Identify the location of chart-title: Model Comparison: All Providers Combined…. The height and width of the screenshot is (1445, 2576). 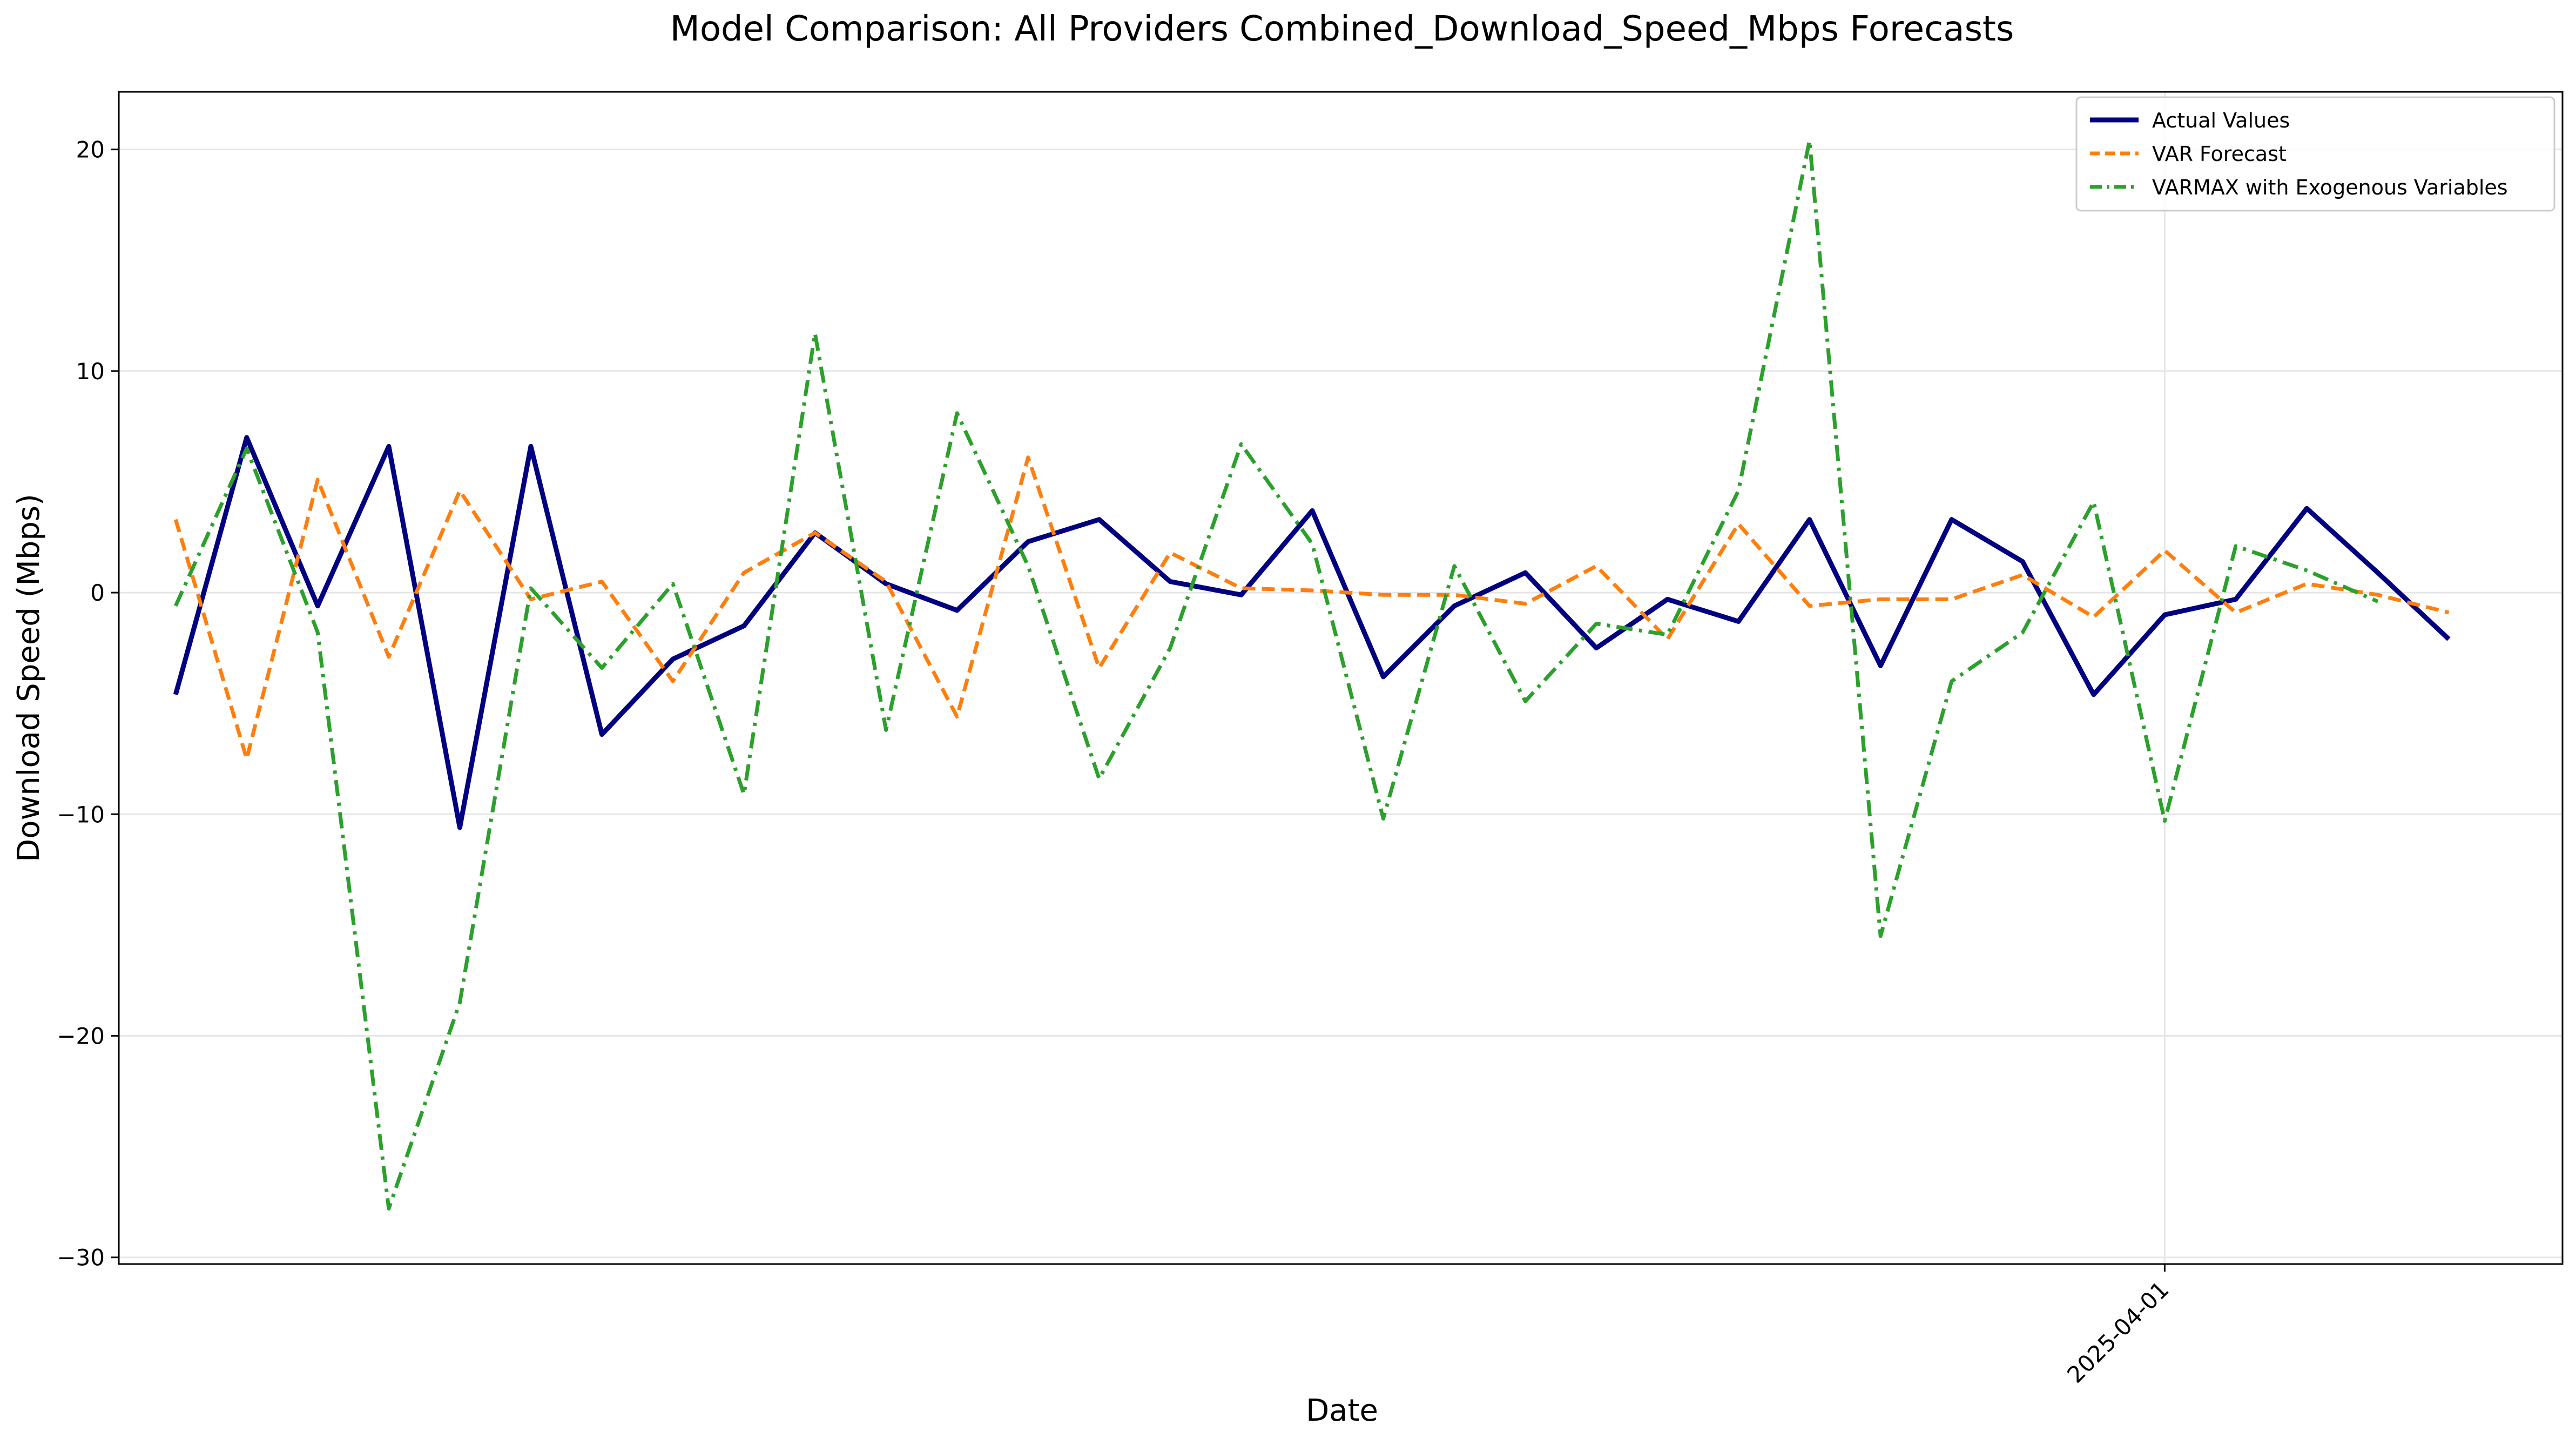
(1342, 29).